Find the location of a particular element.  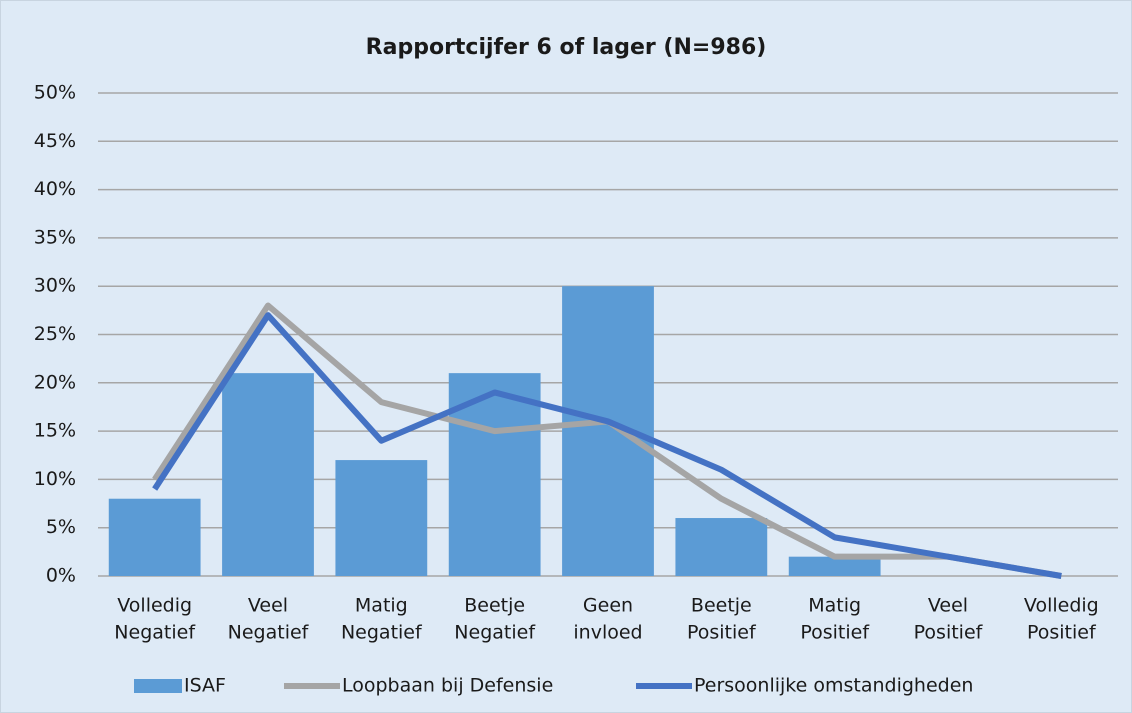

y-tick-label: 30% is located at coordinates (55, 286).